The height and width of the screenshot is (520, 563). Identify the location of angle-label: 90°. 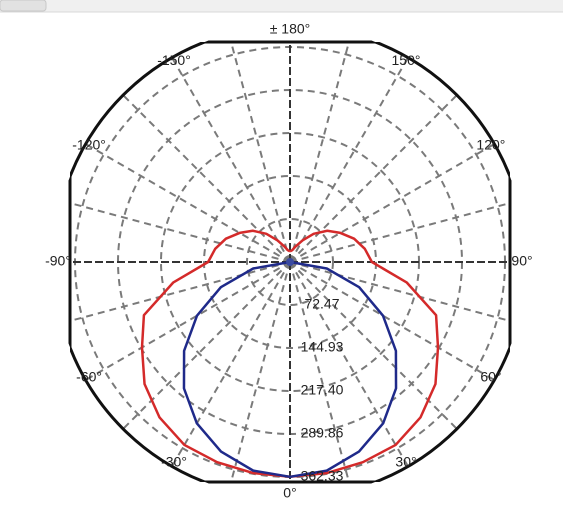
(521, 261).